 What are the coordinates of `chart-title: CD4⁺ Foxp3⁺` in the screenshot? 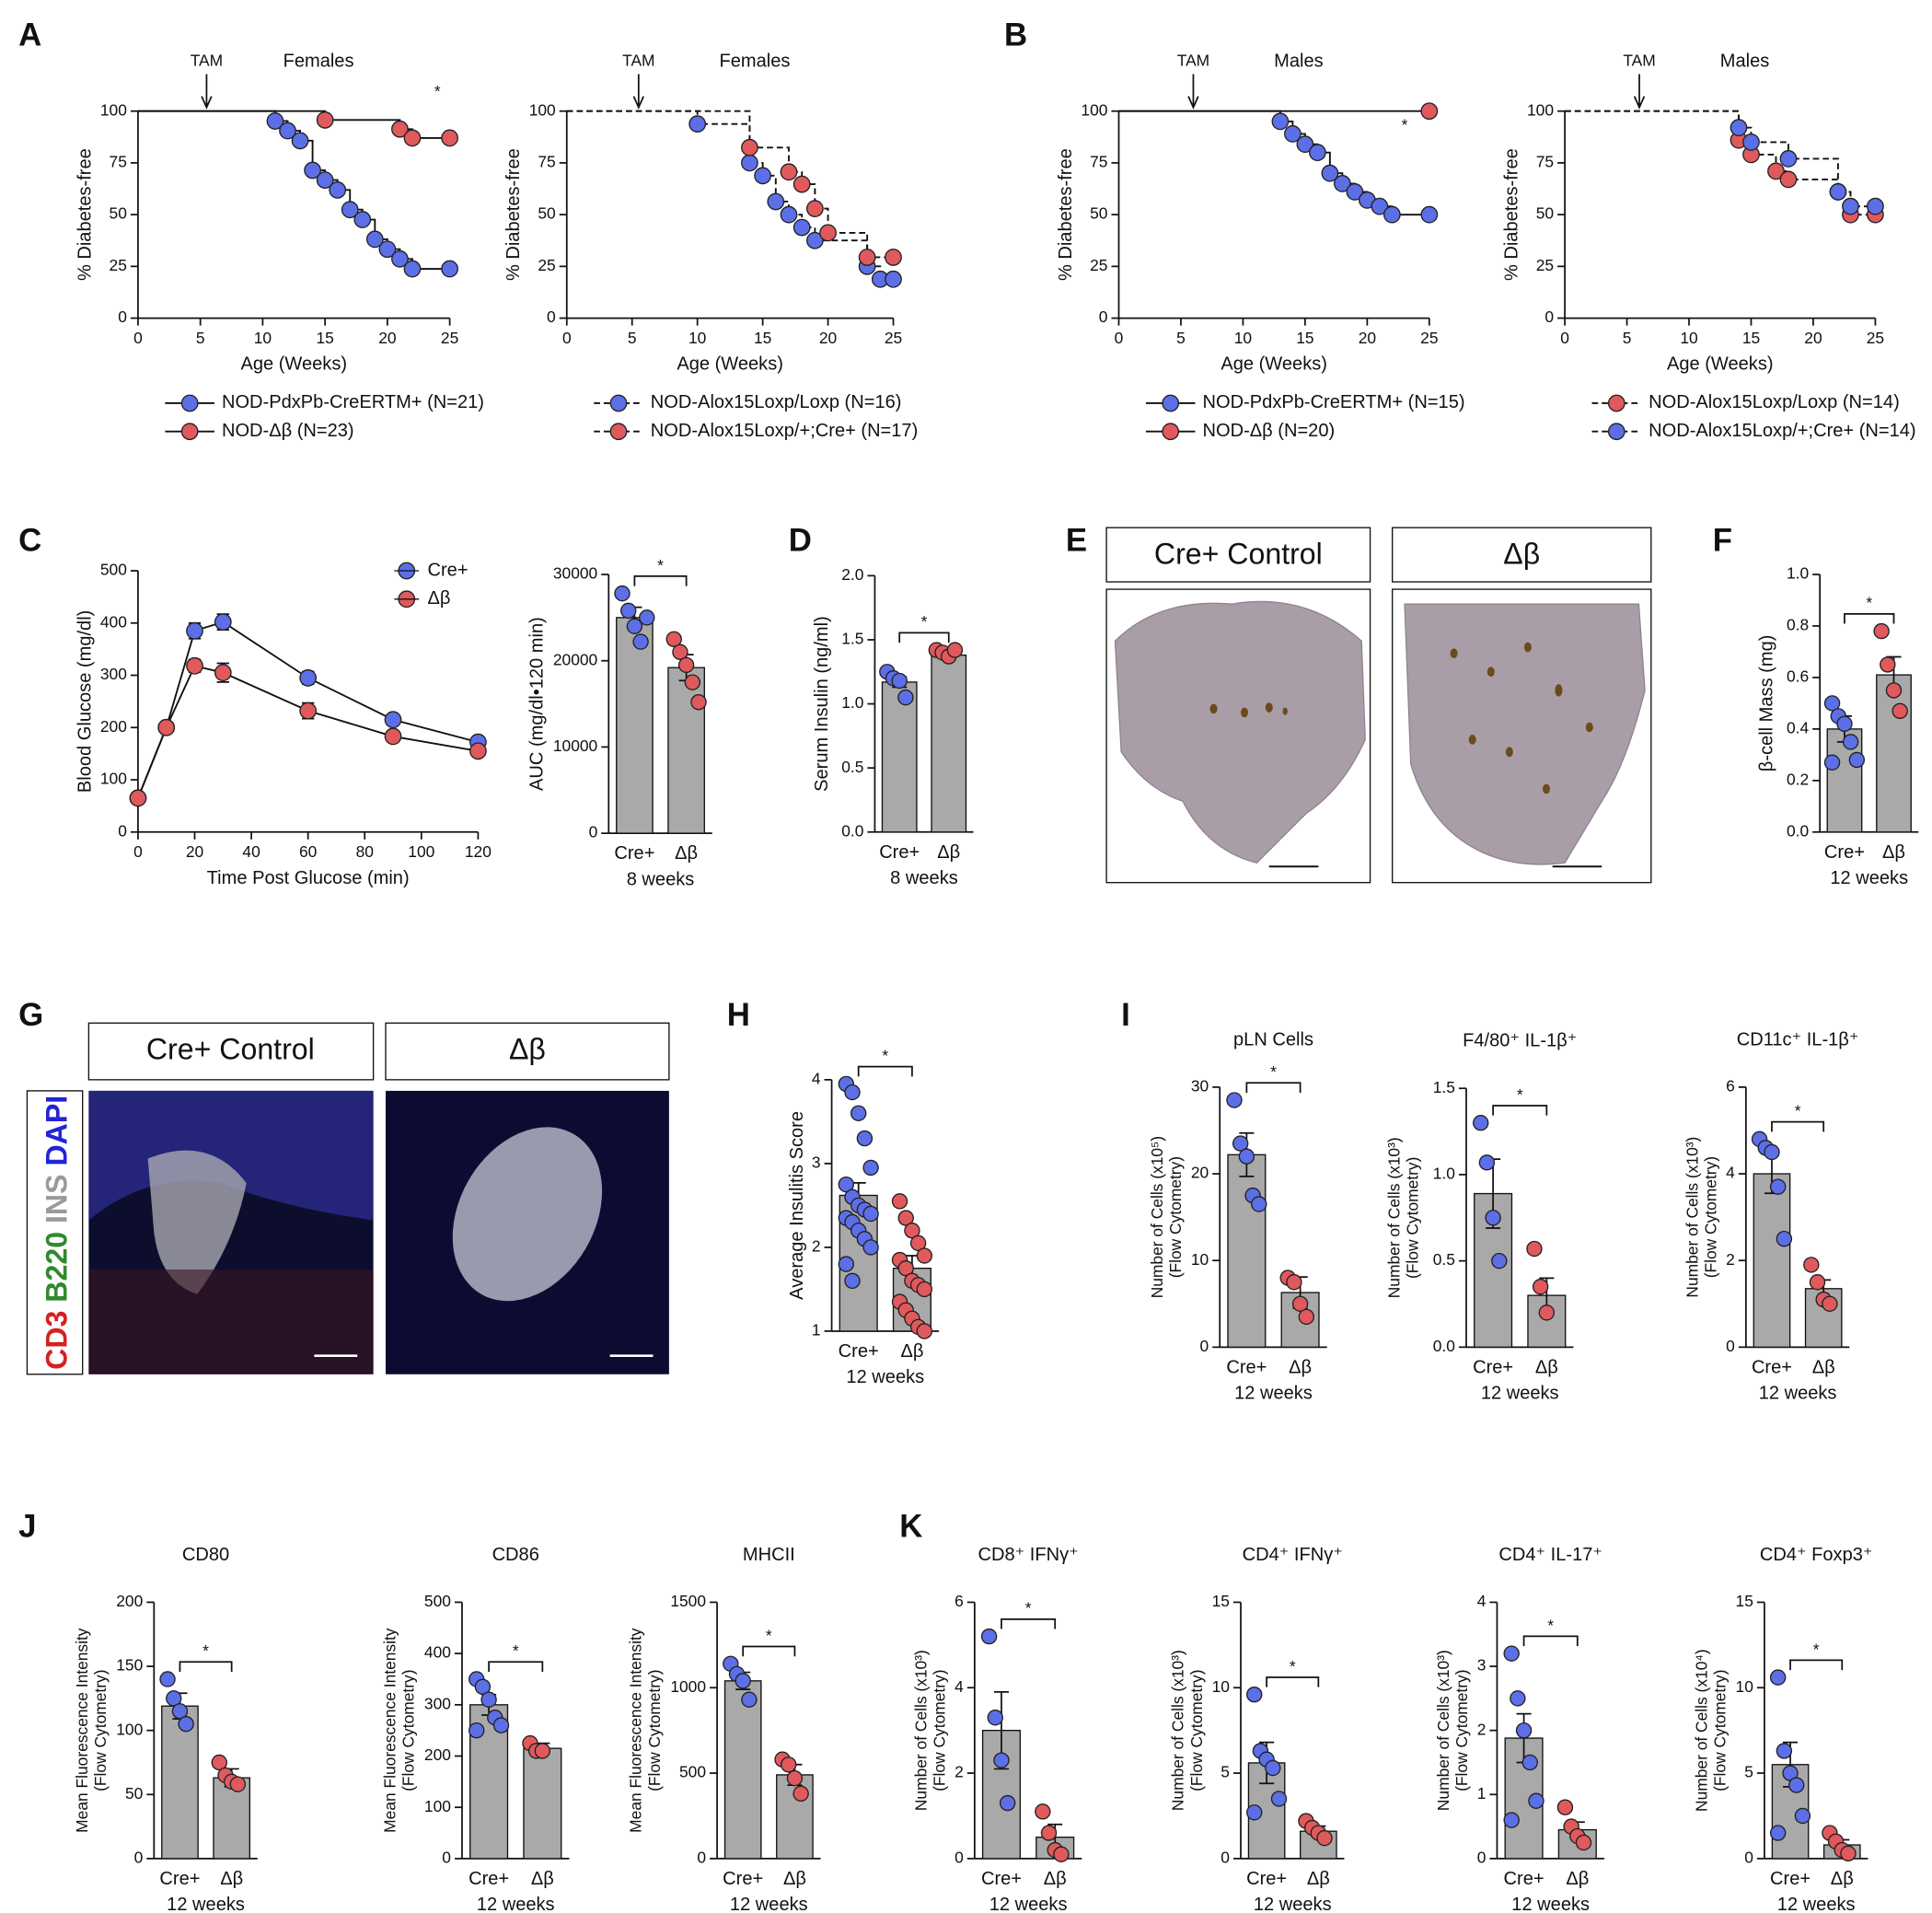 It's located at (1817, 1555).